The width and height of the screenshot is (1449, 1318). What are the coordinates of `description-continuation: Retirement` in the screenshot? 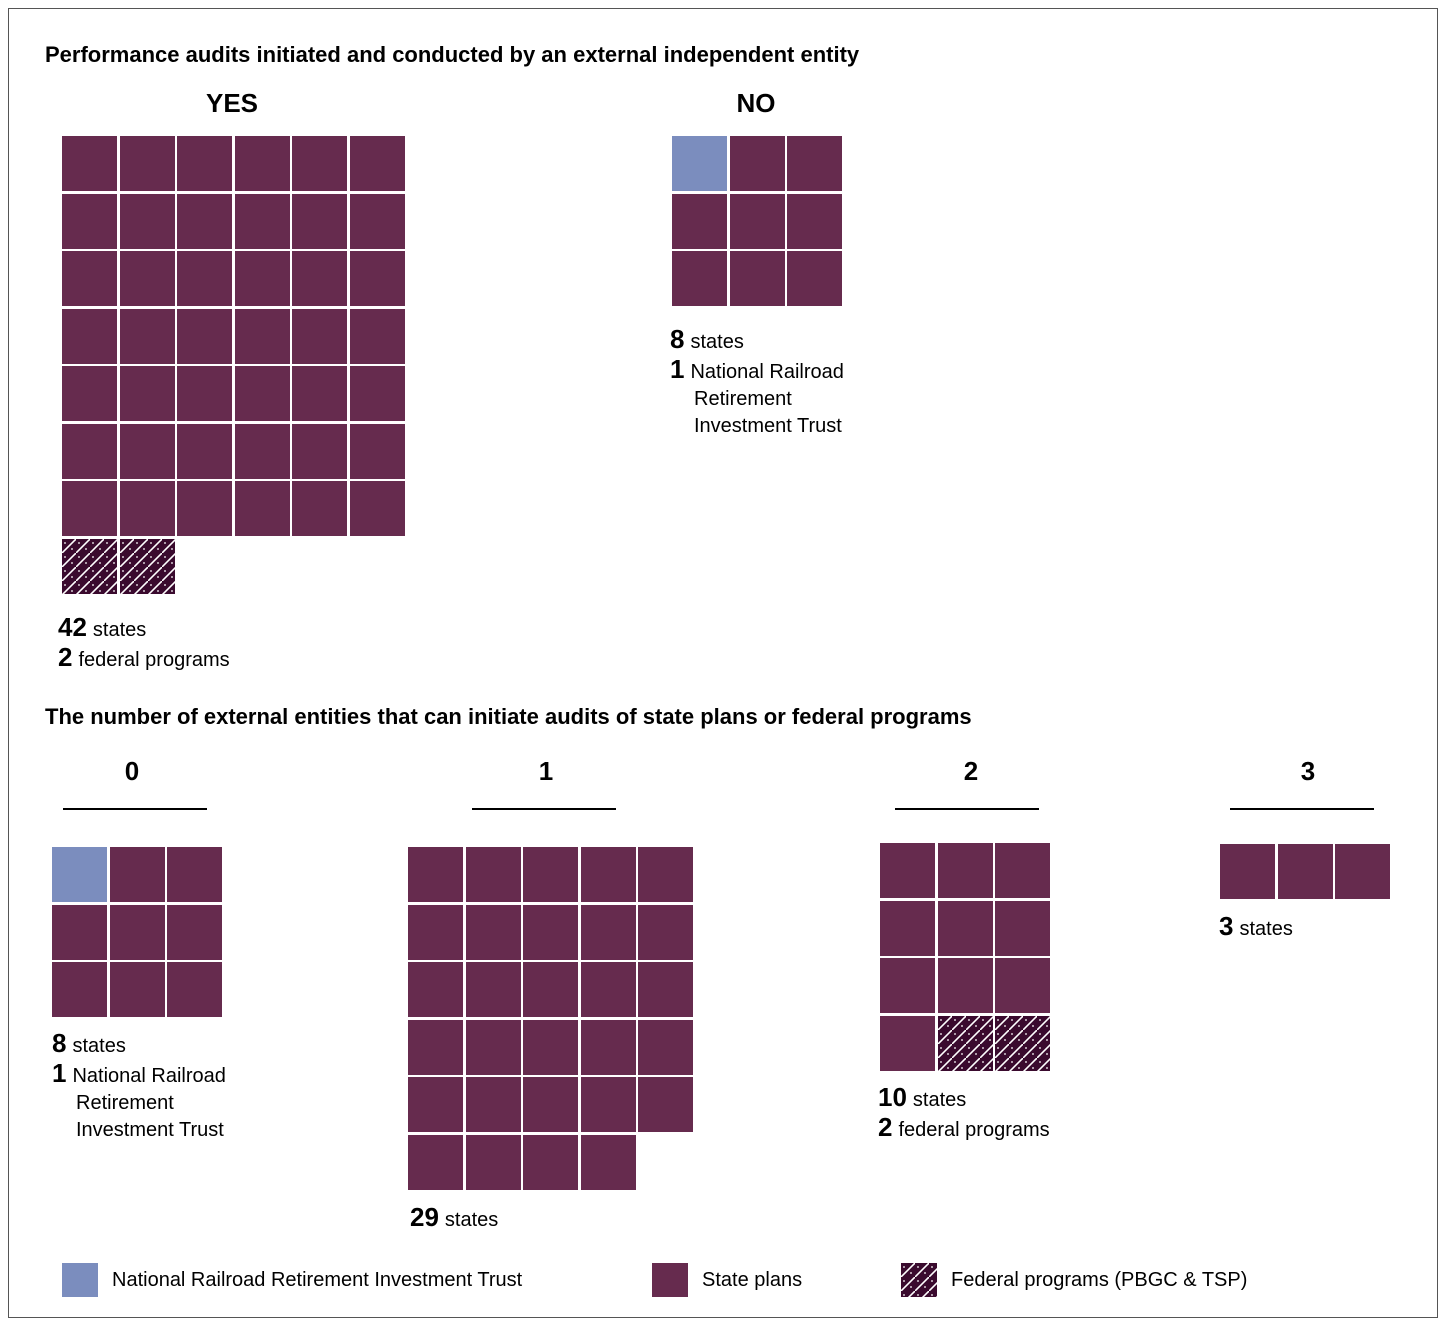 It's located at (125, 1103).